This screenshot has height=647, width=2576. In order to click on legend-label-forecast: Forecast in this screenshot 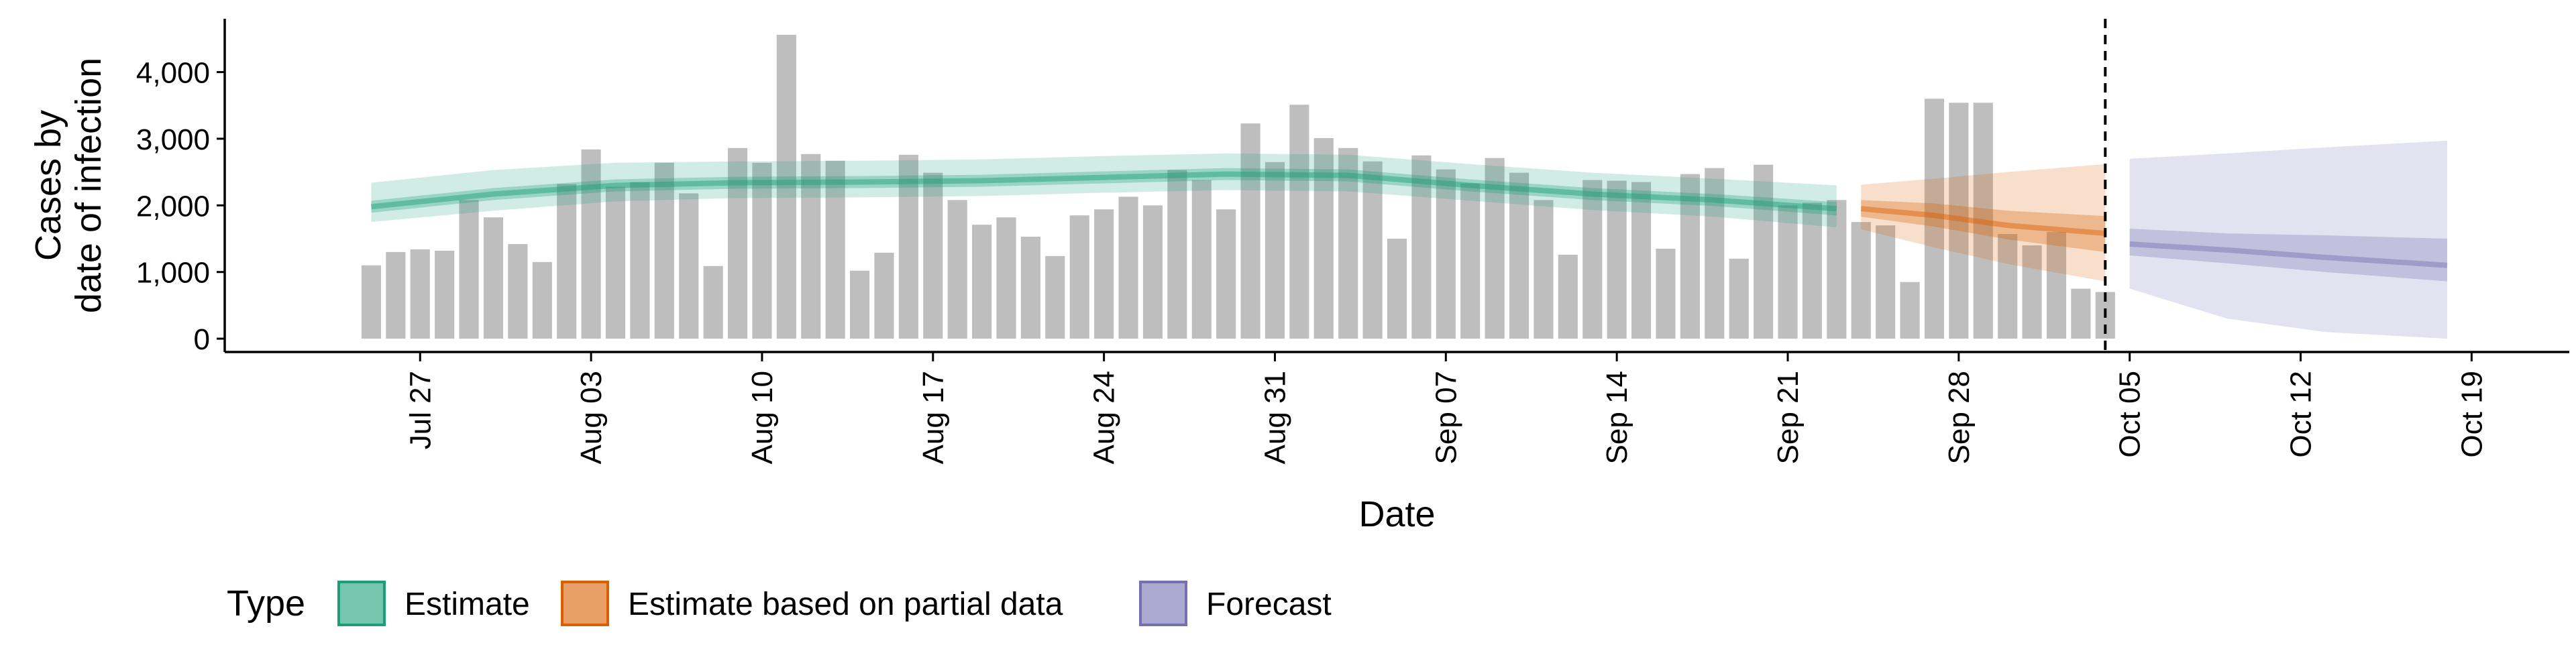, I will do `click(1269, 604)`.